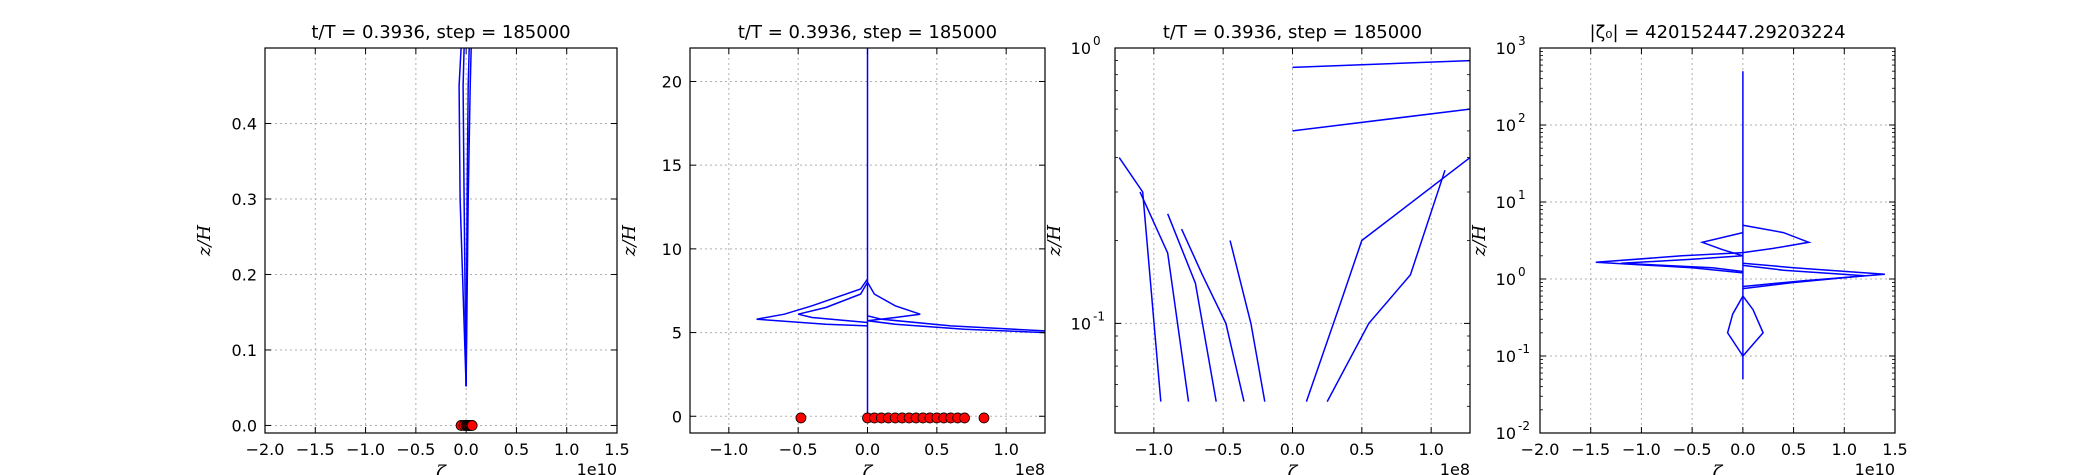  I want to click on chart-title: |ζ₀| = 420152447.29203224, so click(1717, 32).